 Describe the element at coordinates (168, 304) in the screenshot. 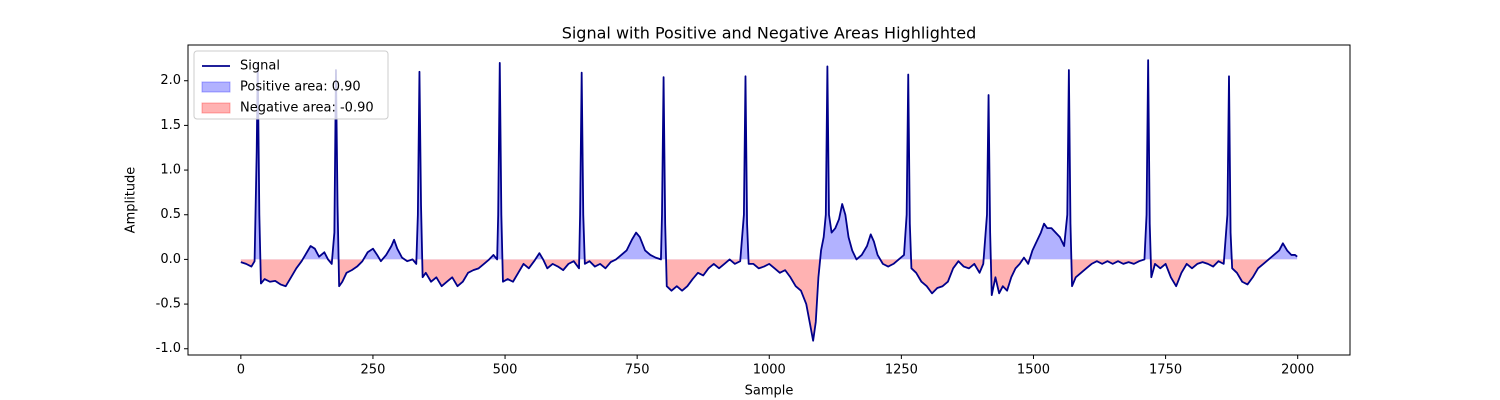

I see `y-tick-label: -0.5` at that location.